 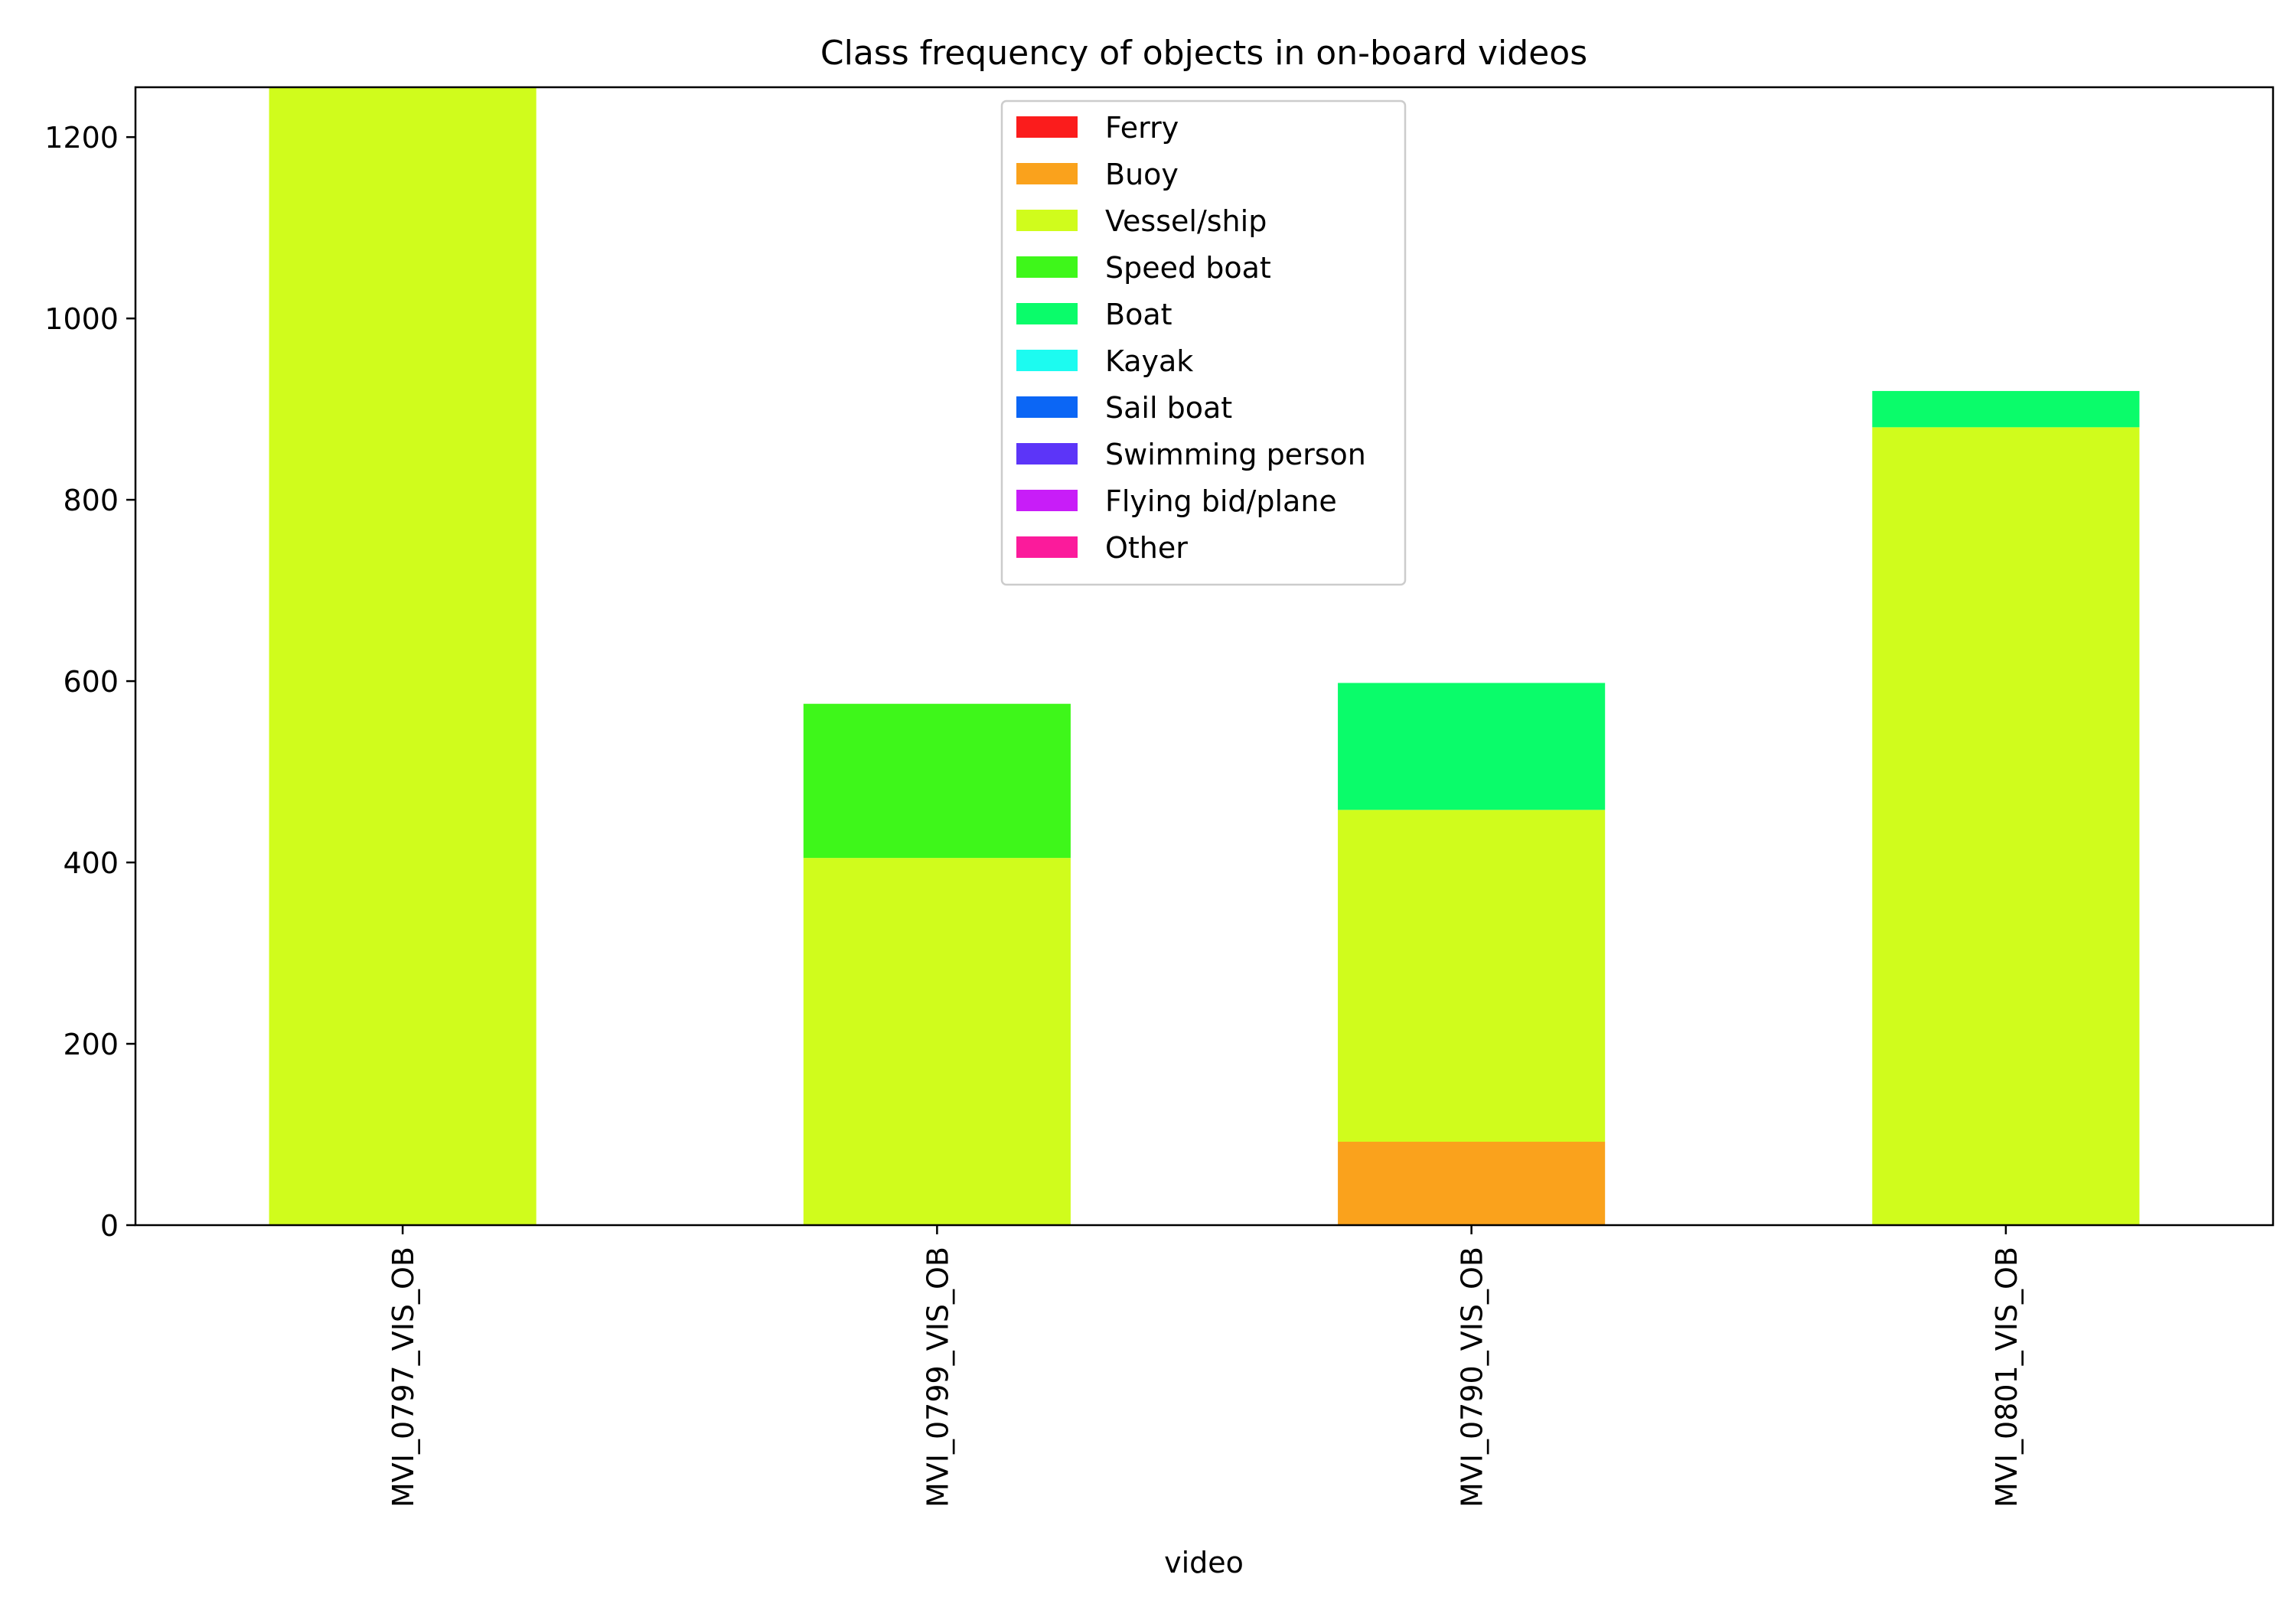 What do you see at coordinates (1204, 1562) in the screenshot?
I see `x-axis-label: video` at bounding box center [1204, 1562].